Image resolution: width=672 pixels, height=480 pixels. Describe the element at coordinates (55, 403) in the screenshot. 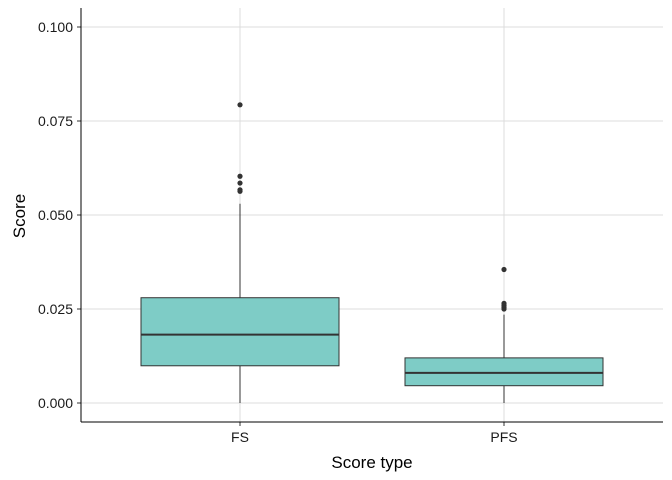

I see `y-tick-label: 0.000` at that location.